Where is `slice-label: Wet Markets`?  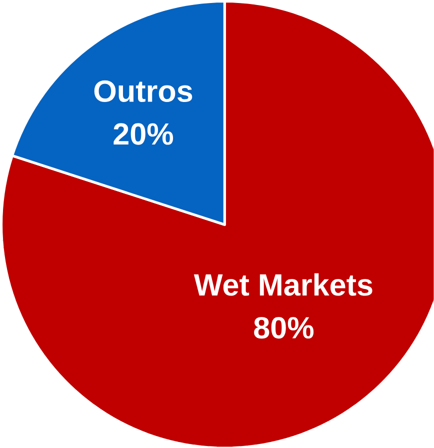 slice-label: Wet Markets is located at coordinates (283, 284).